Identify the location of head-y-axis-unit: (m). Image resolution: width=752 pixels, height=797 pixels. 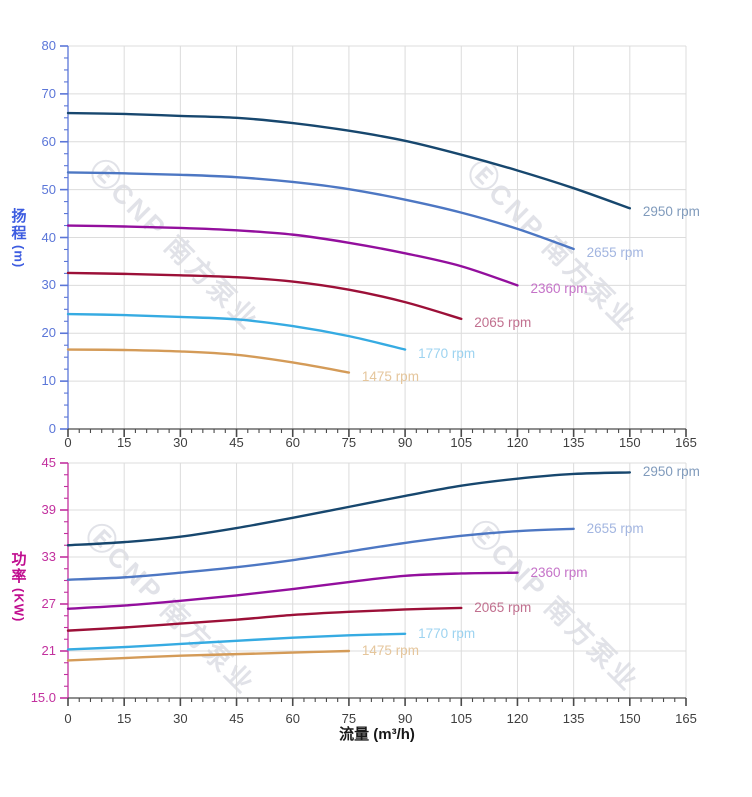
(19, 257).